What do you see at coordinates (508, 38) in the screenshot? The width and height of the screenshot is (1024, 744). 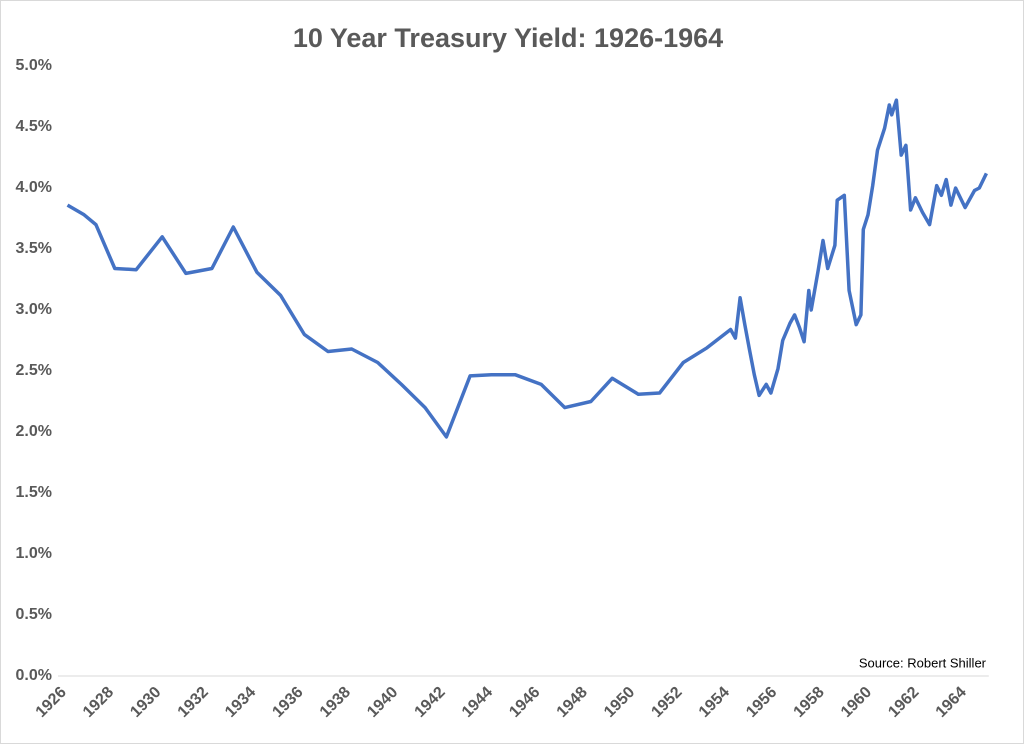 I see `chart-title: 10 Year Treasury Yield: 1926-1964` at bounding box center [508, 38].